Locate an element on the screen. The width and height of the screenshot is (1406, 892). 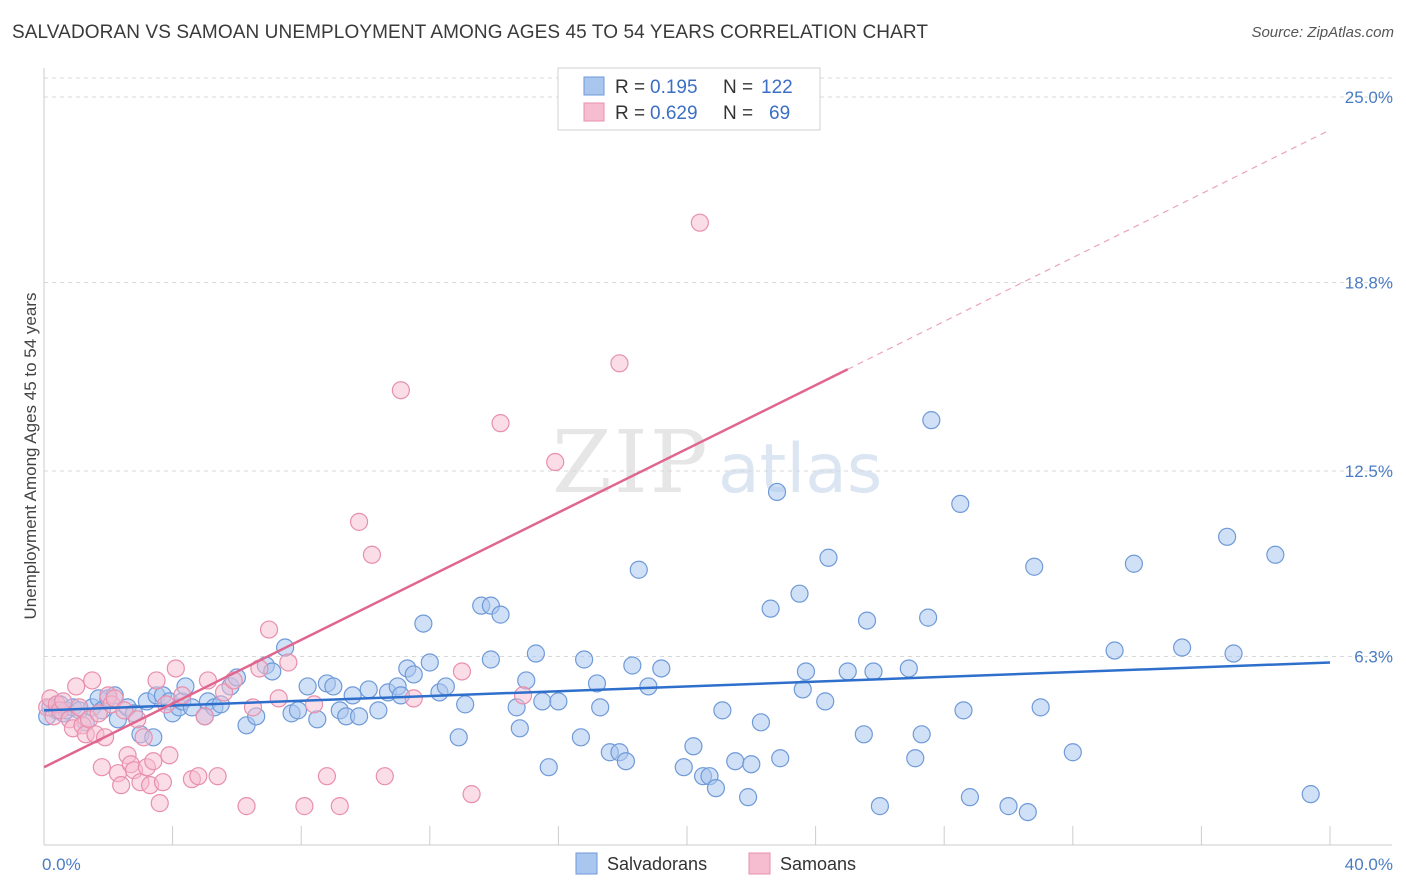
x-tick-label-max: 40.0% is located at coordinates (1369, 864).